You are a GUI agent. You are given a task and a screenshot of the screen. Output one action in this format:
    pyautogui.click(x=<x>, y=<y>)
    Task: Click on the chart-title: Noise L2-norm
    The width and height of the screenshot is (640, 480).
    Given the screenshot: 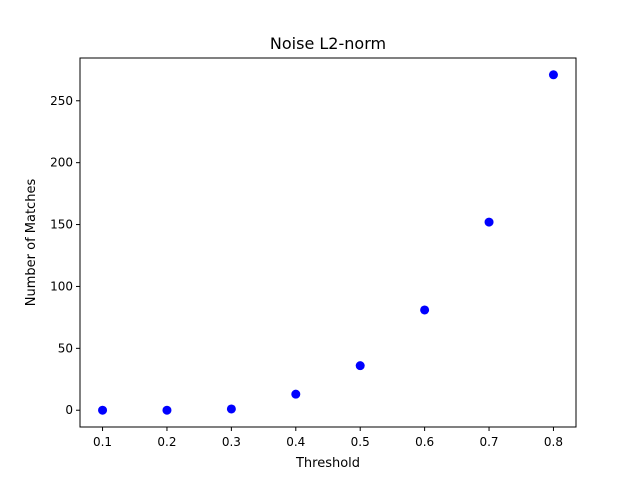 What is the action you would take?
    pyautogui.click(x=328, y=43)
    